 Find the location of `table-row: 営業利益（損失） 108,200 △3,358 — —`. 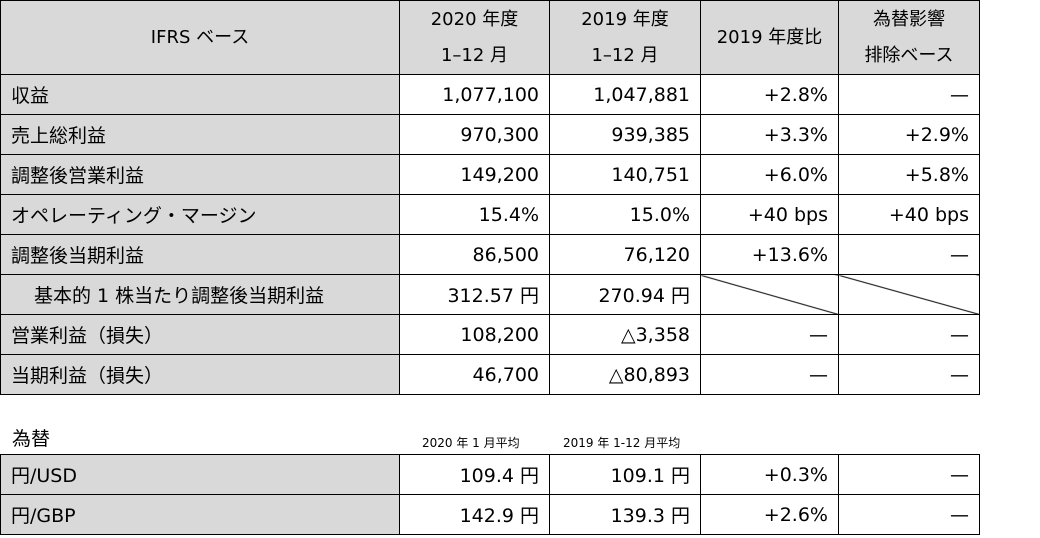

table-row: 営業利益（損失） 108,200 △3,358 — — is located at coordinates (490, 334).